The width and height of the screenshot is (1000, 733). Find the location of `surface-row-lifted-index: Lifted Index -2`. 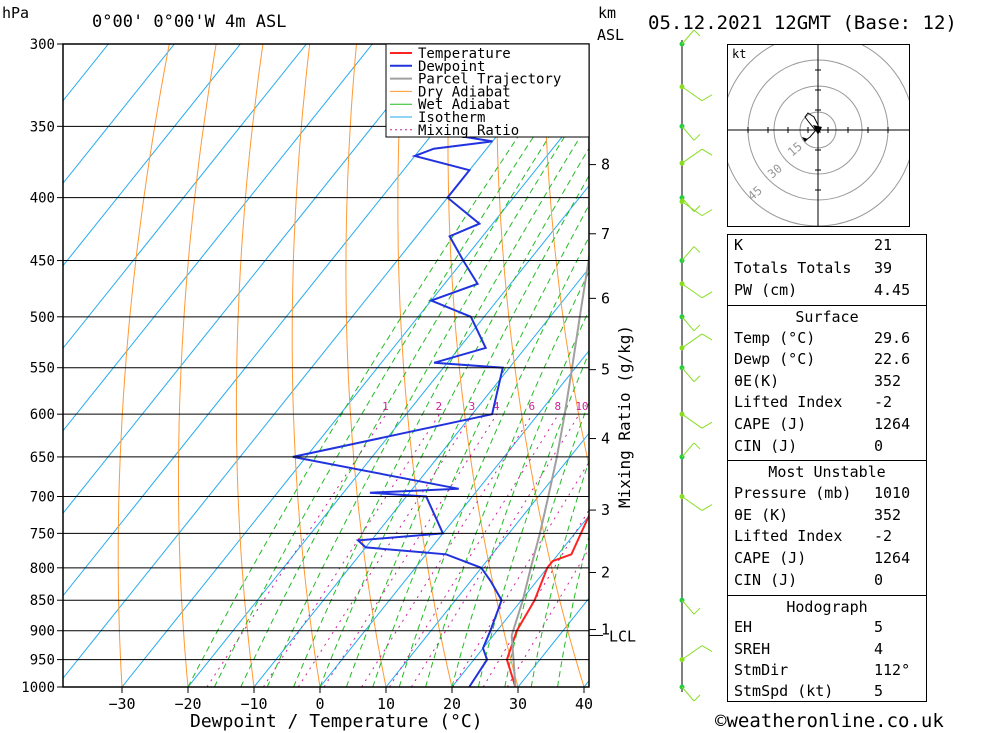

surface-row-lifted-index: Lifted Index -2 is located at coordinates (813, 402).